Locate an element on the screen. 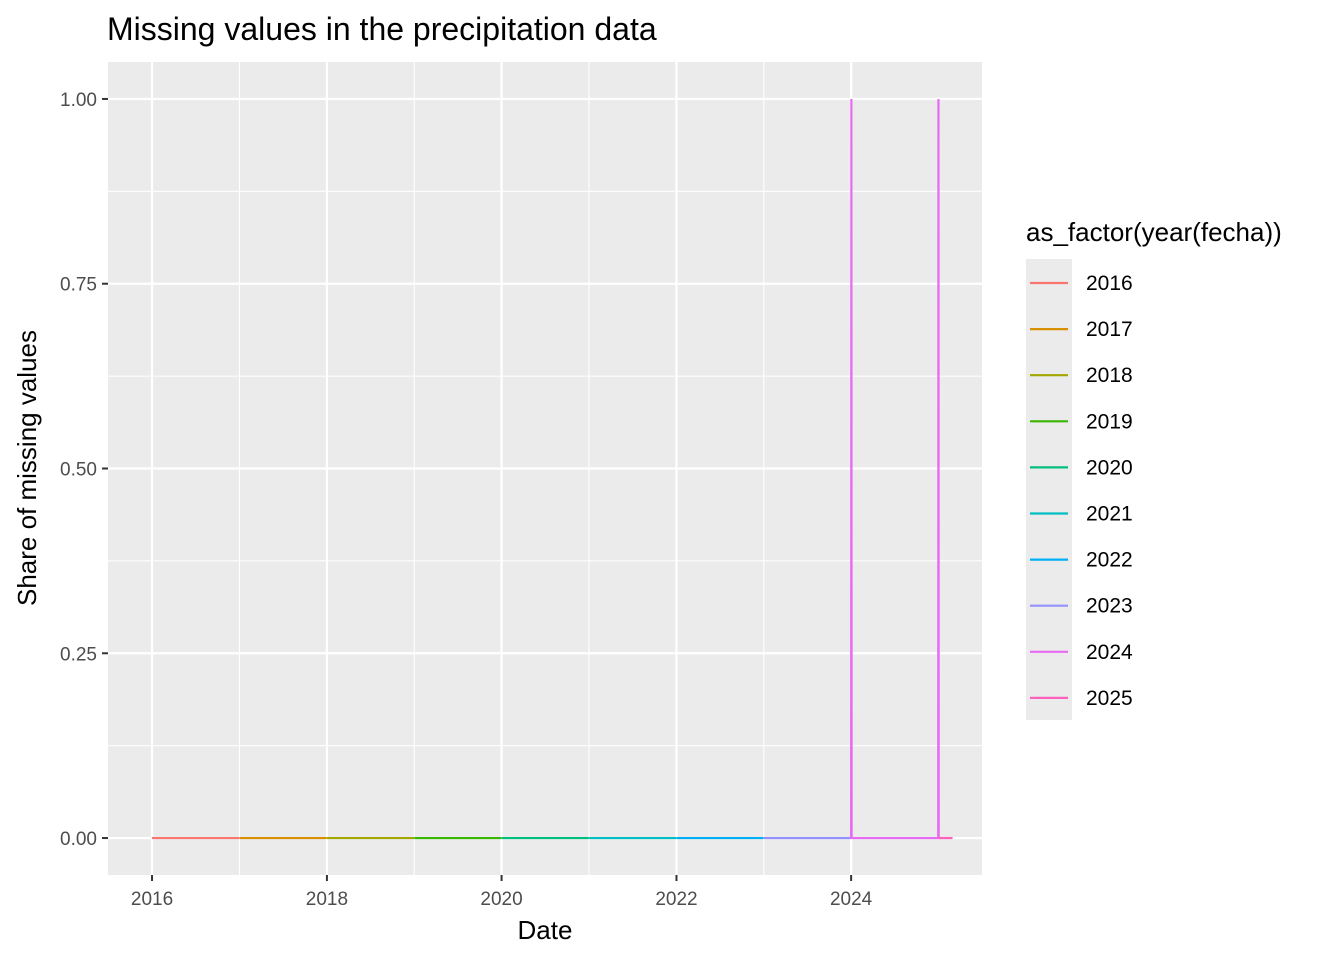 Image resolution: width=1344 pixels, height=960 pixels. legend-label-2024: 2024 is located at coordinates (1109, 652).